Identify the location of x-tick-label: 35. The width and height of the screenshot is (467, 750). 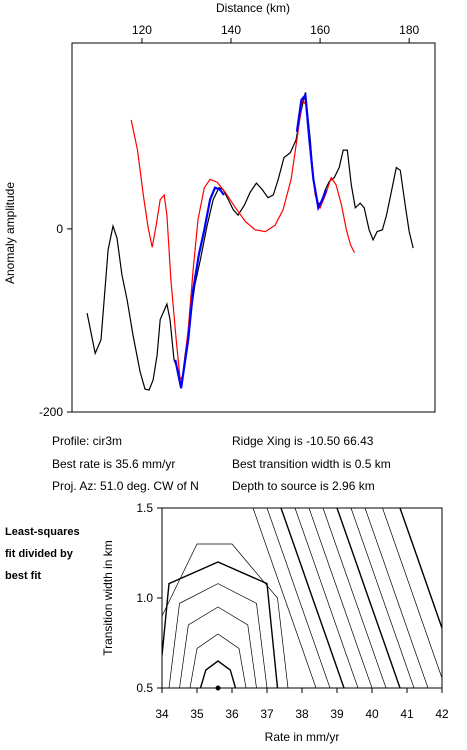
(197, 714).